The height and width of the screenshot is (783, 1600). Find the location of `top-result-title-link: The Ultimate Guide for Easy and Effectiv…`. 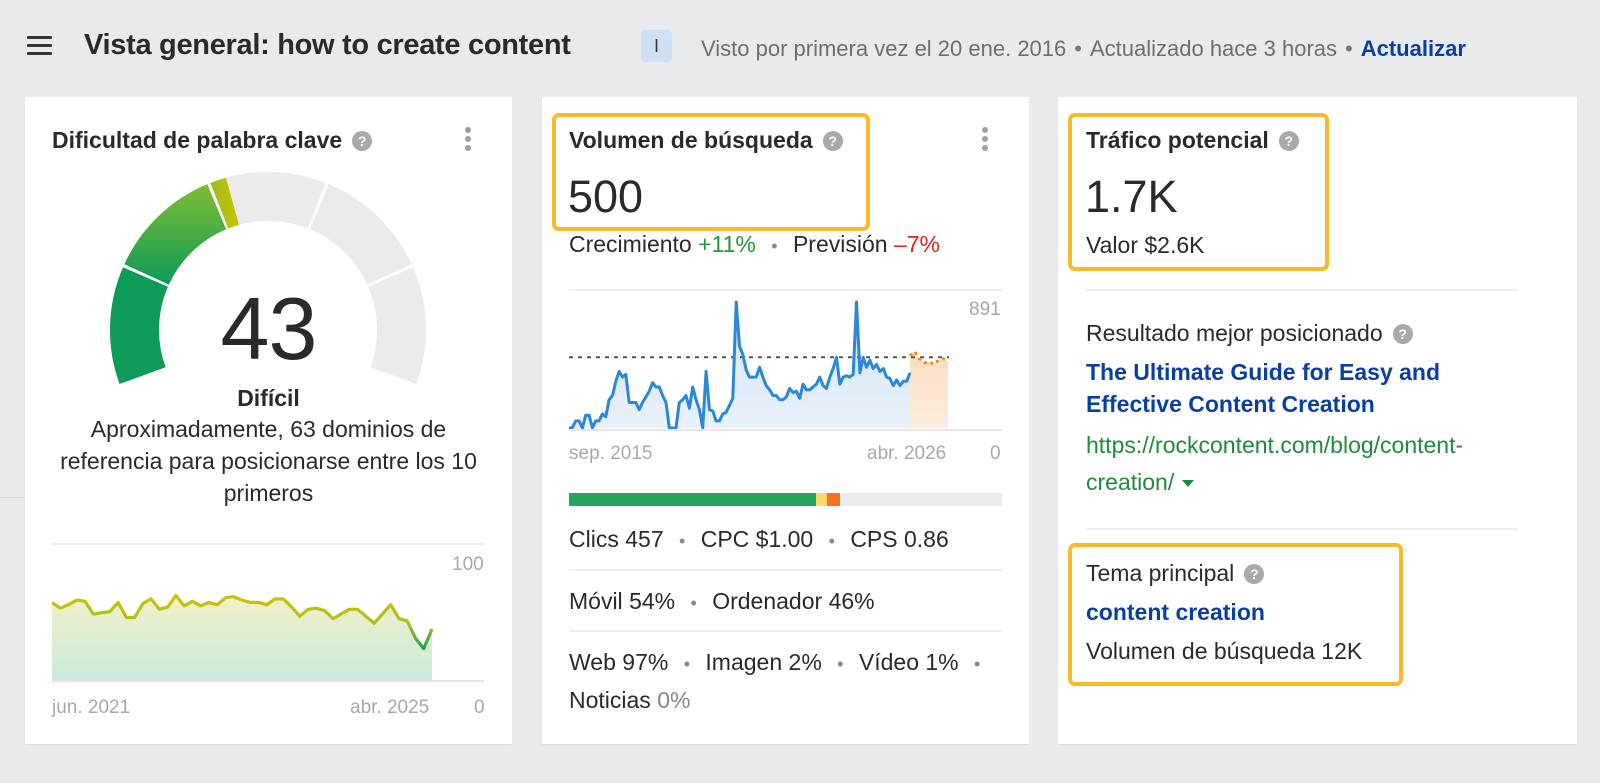

top-result-title-link: The Ultimate Guide for Easy and Effectiv… is located at coordinates (1263, 388).